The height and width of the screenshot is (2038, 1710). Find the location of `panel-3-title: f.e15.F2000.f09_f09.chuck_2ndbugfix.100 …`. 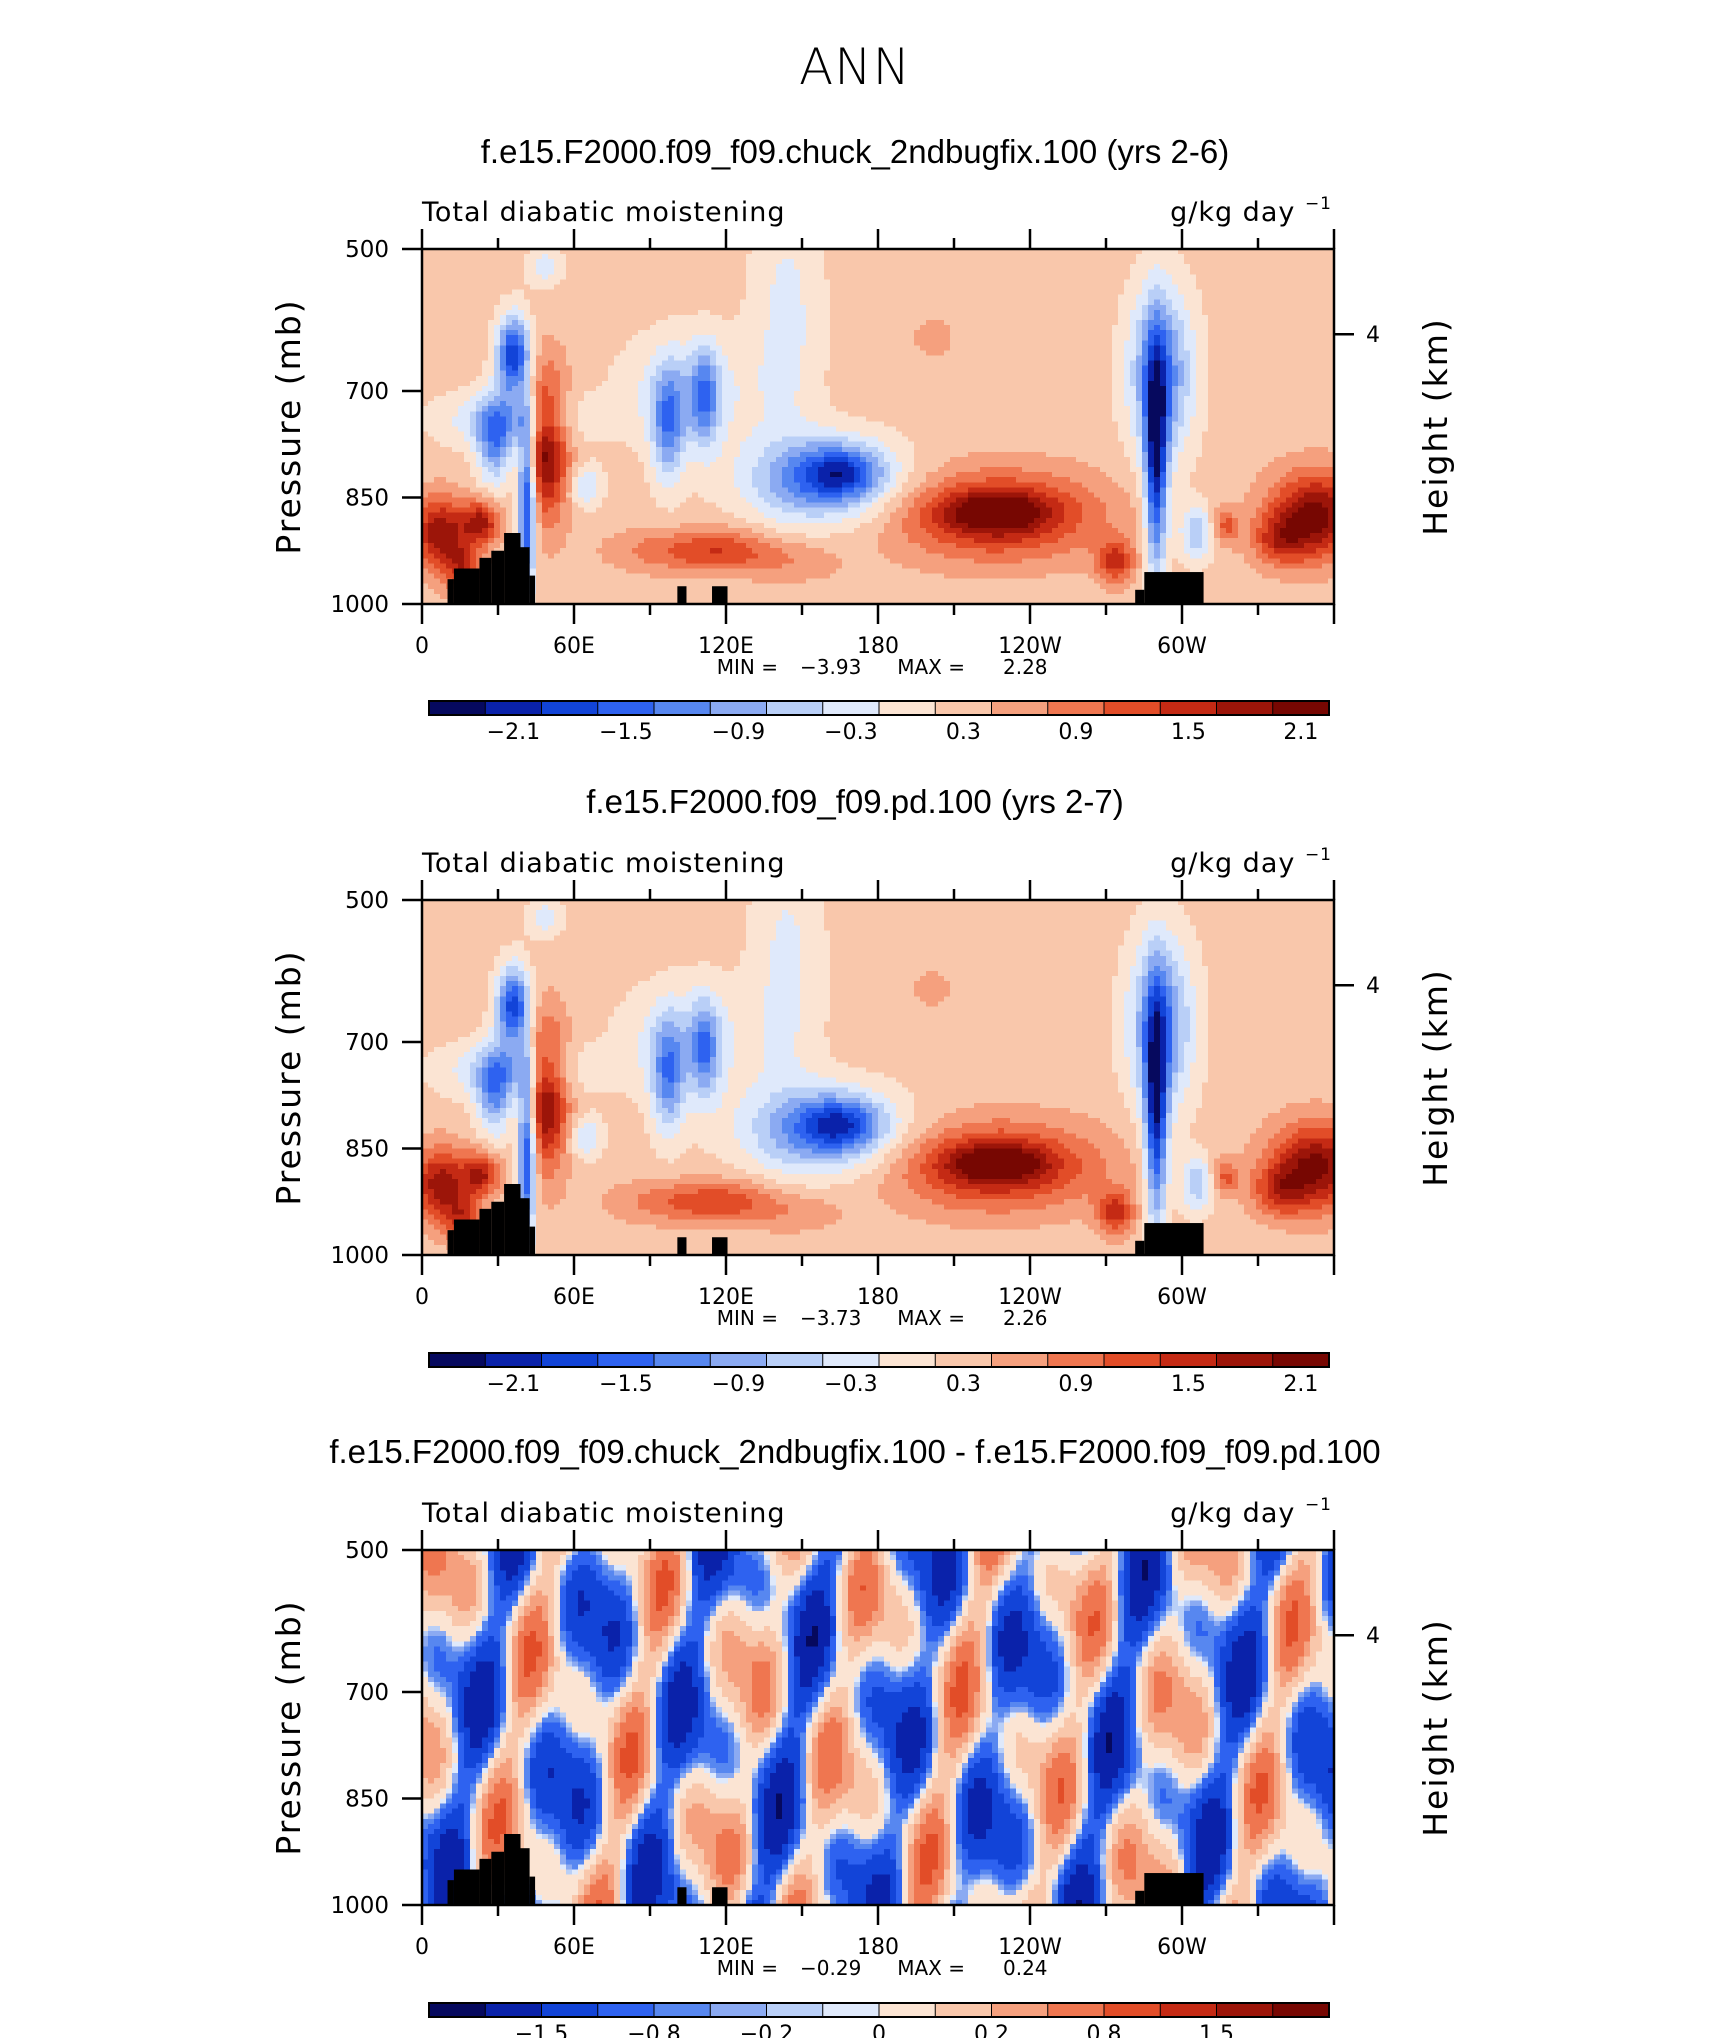

panel-3-title: f.e15.F2000.f09_f09.chuck_2ndbugfix.100 … is located at coordinates (855, 1452).